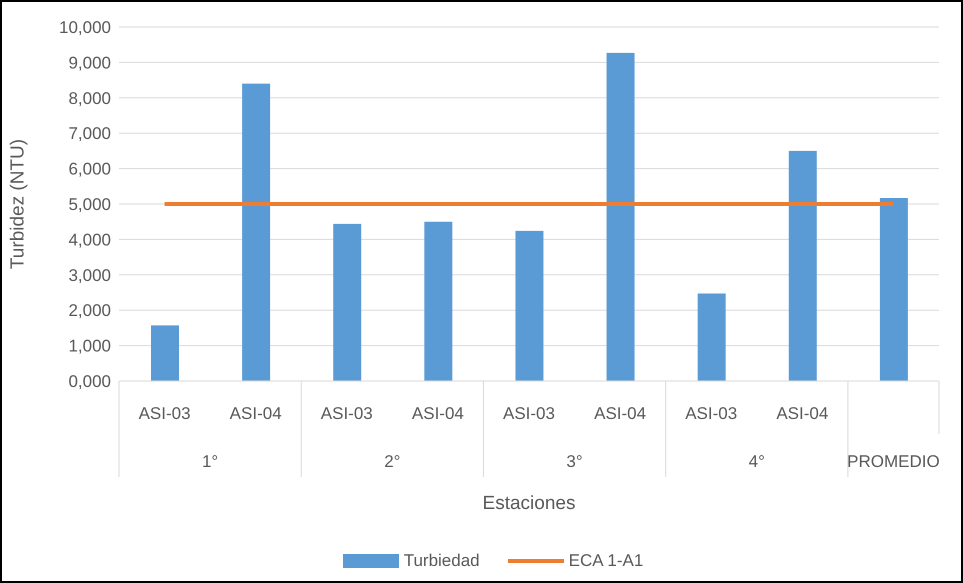 The image size is (963, 583). I want to click on y-tick-label: 1,000, so click(89, 346).